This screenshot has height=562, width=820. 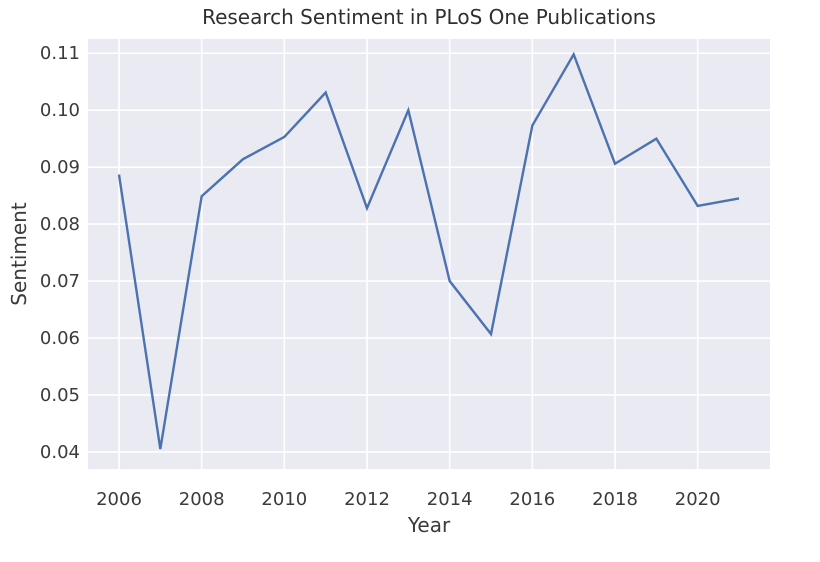 What do you see at coordinates (60, 110) in the screenshot?
I see `y-tick-label: 0.10` at bounding box center [60, 110].